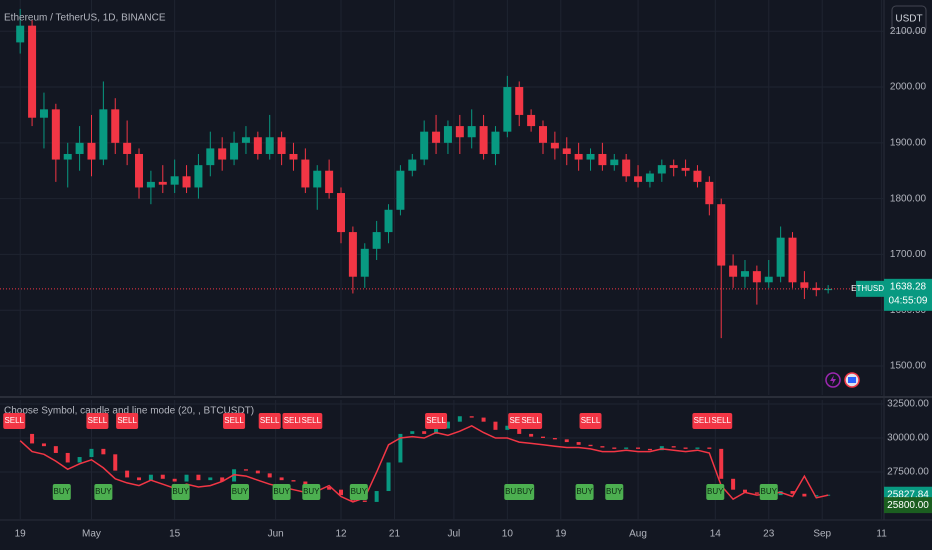  What do you see at coordinates (638, 534) in the screenshot?
I see `x-tick-label: Aug` at bounding box center [638, 534].